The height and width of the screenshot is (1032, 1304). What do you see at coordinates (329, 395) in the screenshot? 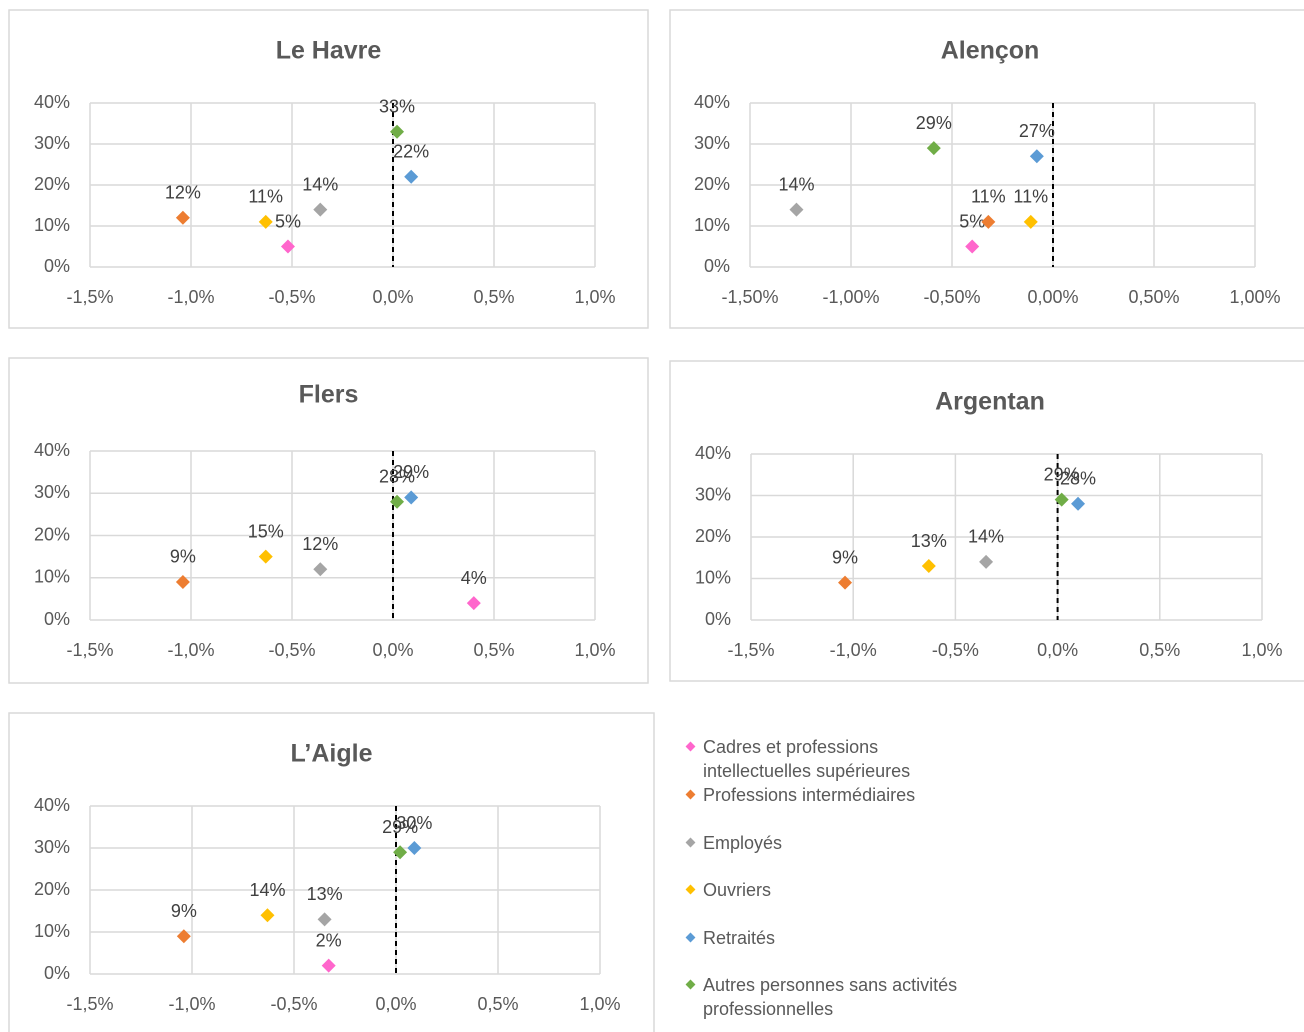
I see `chart-title: Flers` at bounding box center [329, 395].